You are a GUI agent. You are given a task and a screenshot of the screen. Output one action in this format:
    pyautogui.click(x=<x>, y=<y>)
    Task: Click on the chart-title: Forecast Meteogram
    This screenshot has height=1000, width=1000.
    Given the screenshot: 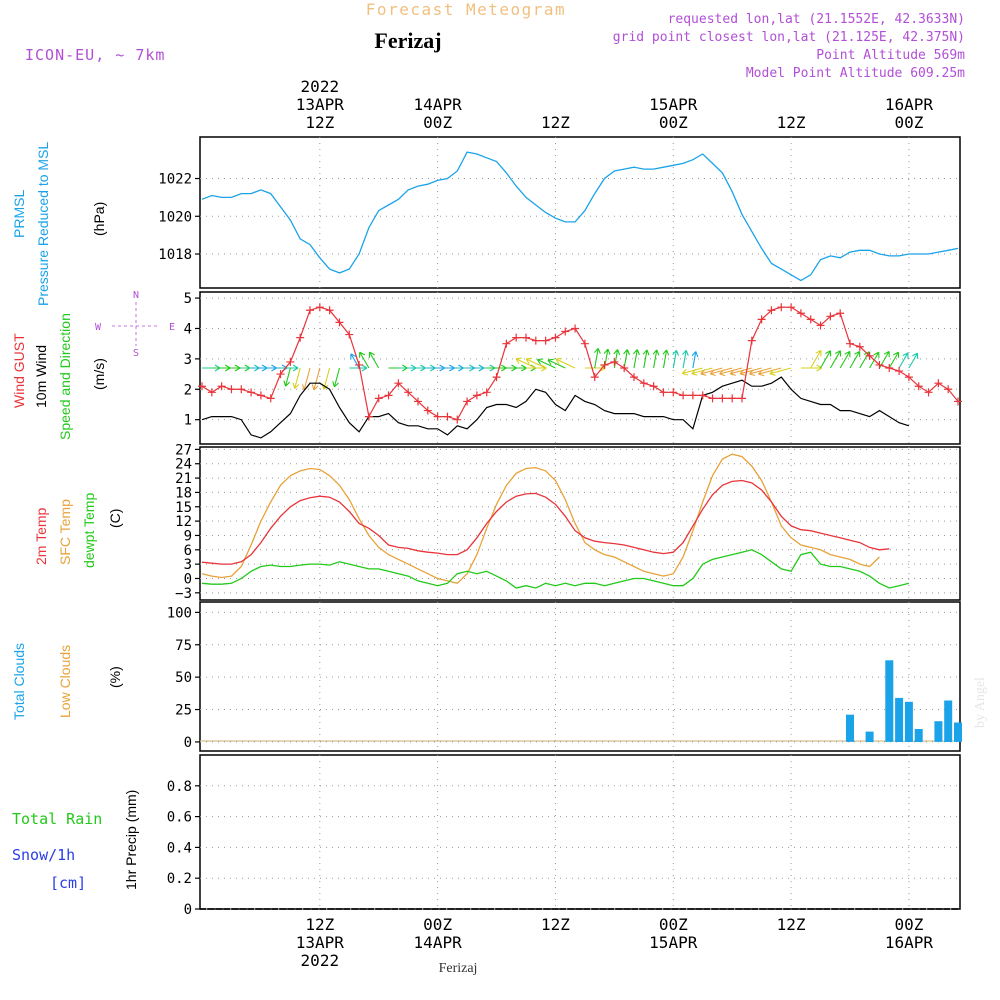 What is the action you would take?
    pyautogui.click(x=466, y=9)
    